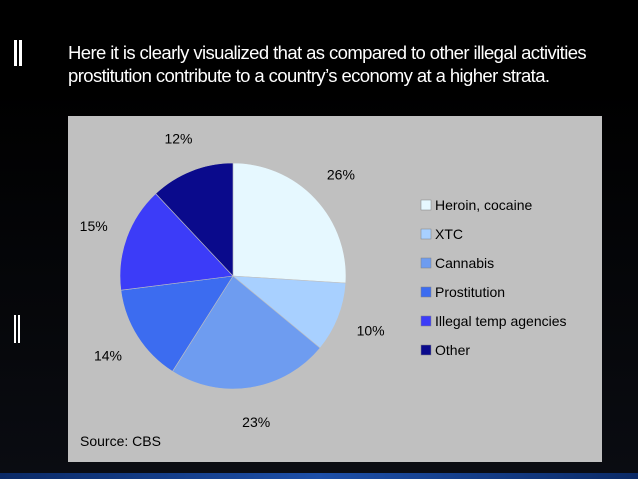 The height and width of the screenshot is (479, 638). What do you see at coordinates (464, 263) in the screenshot?
I see `legend-label: Cannabis` at bounding box center [464, 263].